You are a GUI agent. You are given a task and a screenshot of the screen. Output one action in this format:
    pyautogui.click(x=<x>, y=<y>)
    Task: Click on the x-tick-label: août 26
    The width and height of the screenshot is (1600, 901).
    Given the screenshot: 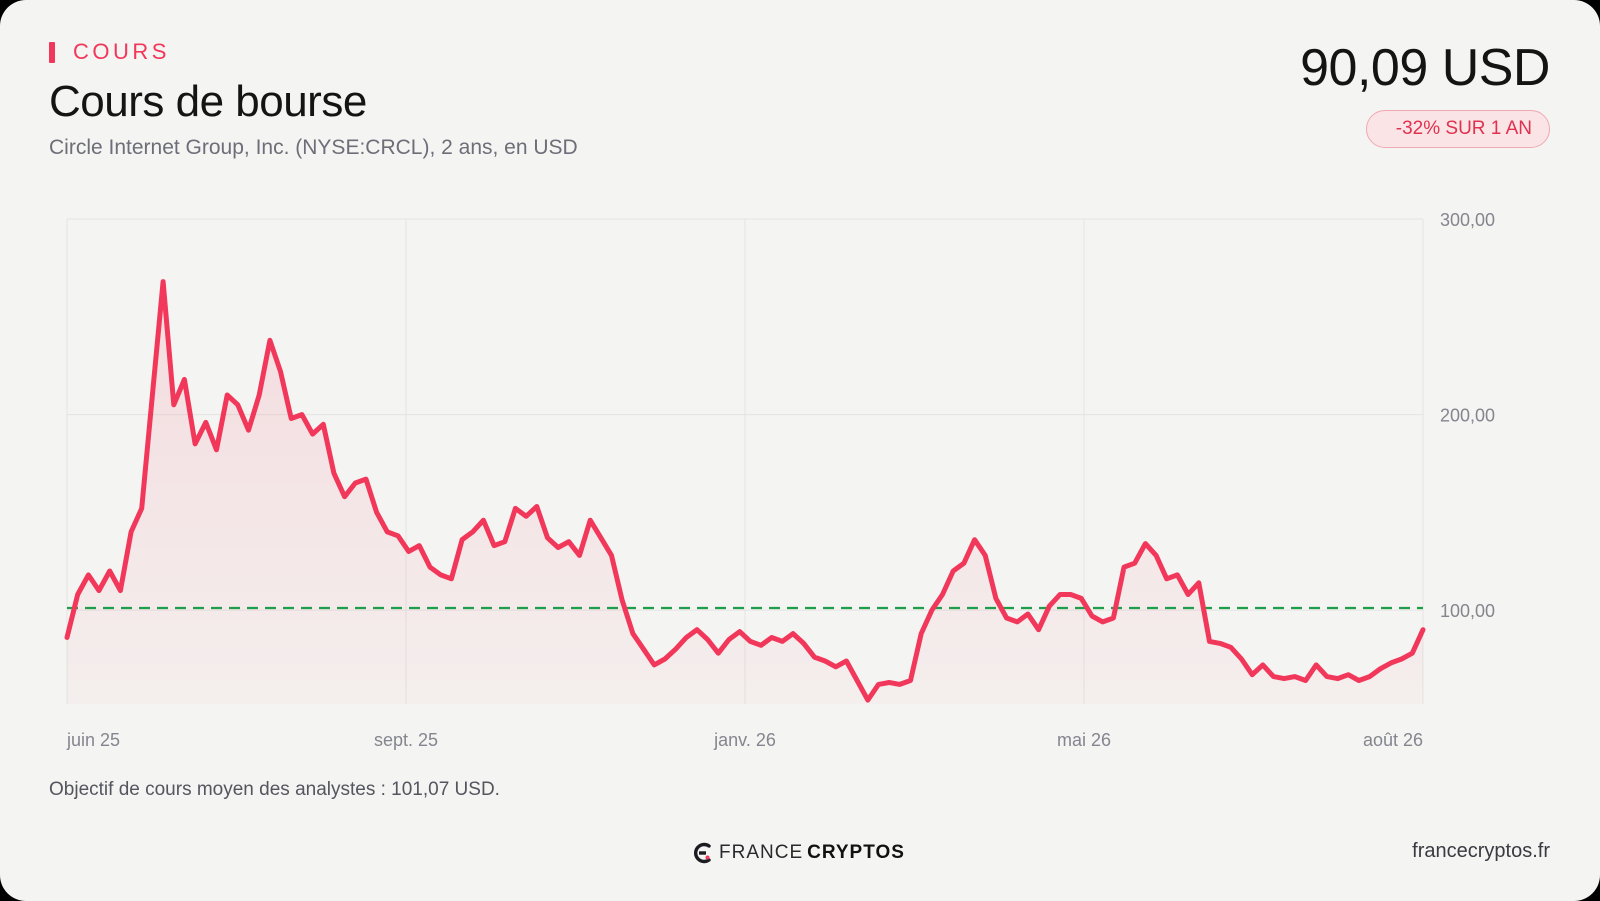 What is the action you would take?
    pyautogui.click(x=1393, y=740)
    